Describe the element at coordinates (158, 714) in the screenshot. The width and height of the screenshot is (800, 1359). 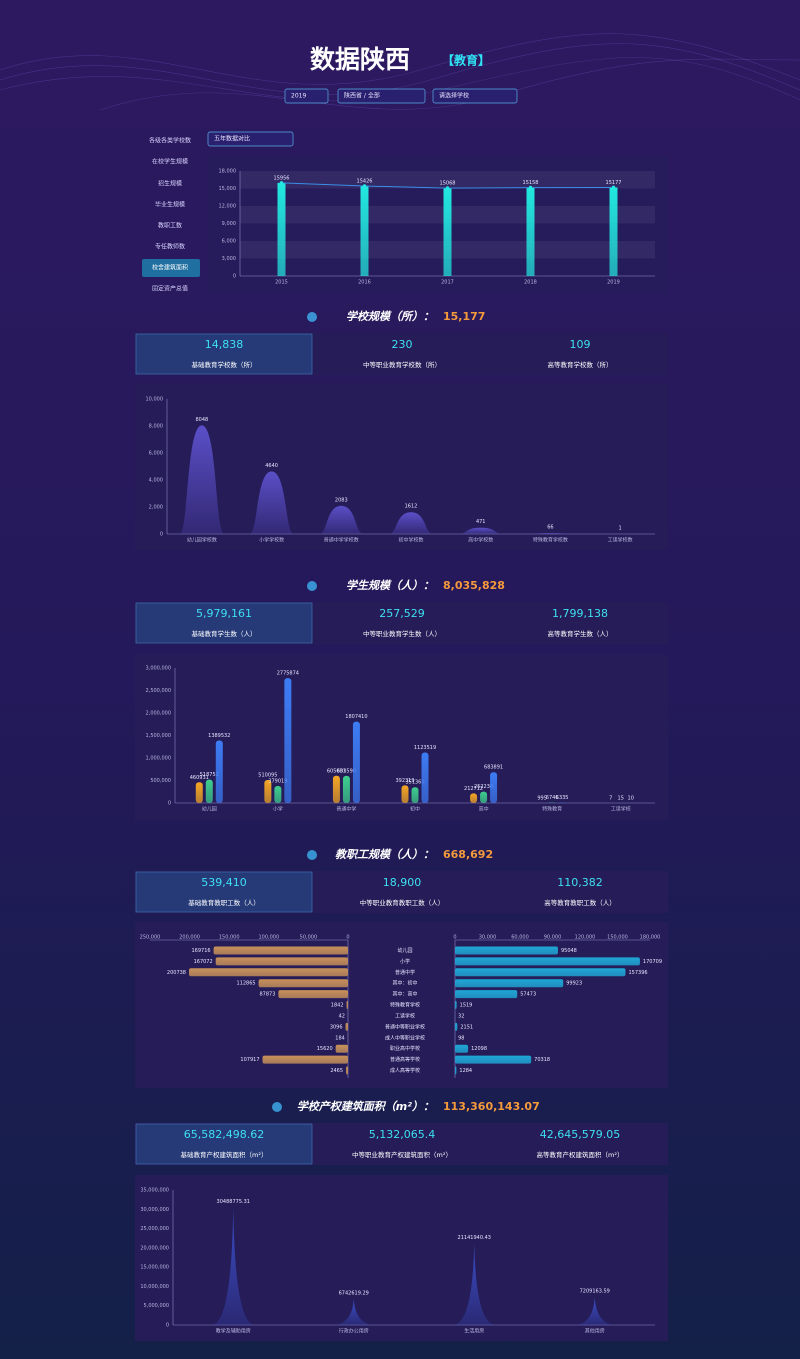
I see `y-tick-label: 2,000,000` at that location.